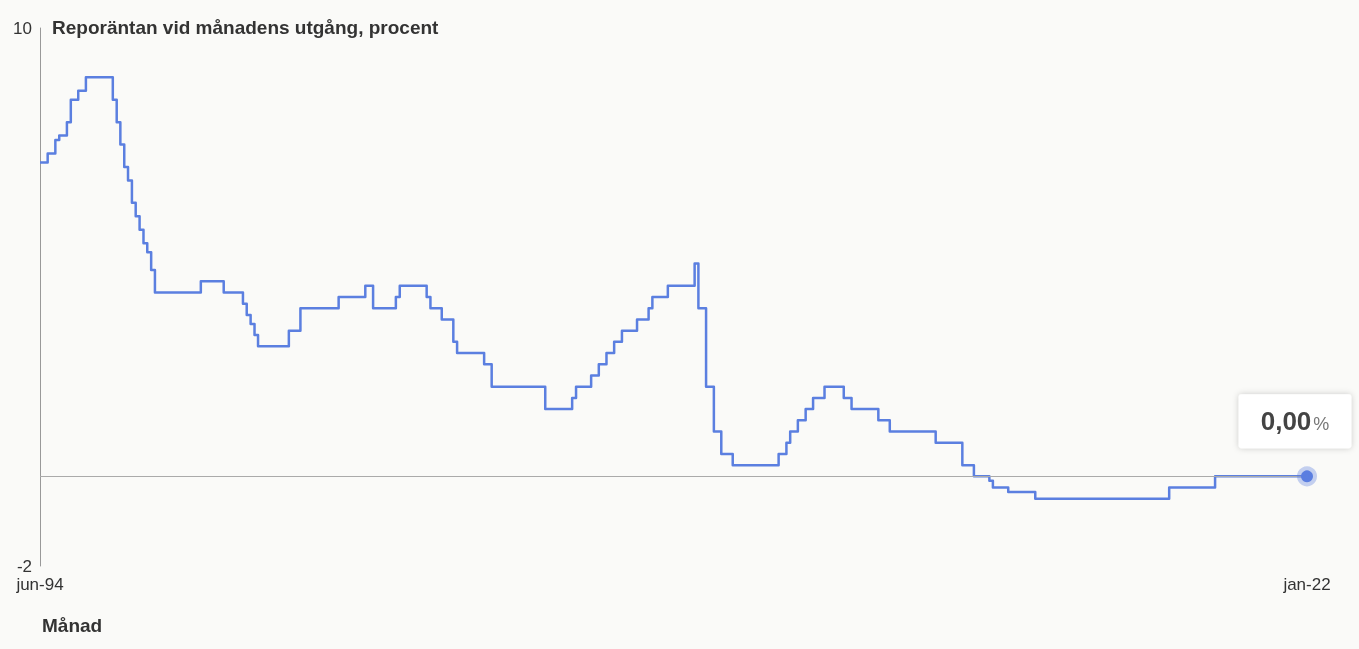 The width and height of the screenshot is (1359, 649). Describe the element at coordinates (72, 625) in the screenshot. I see `x-axis-title: Månad` at that location.